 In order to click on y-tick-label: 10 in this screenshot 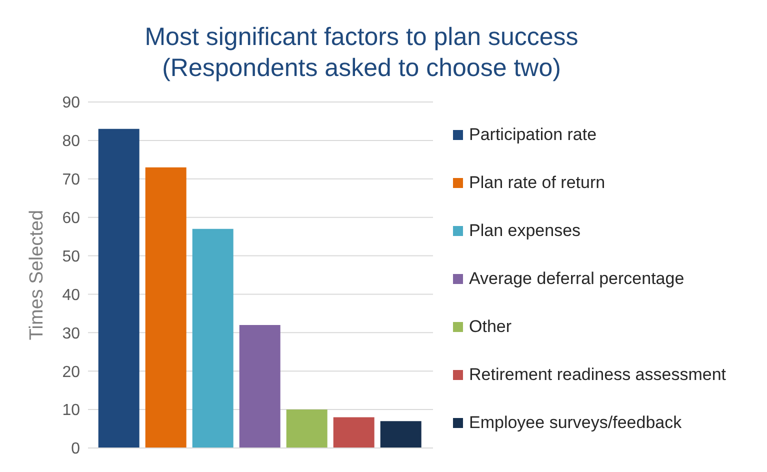, I will do `click(71, 411)`.